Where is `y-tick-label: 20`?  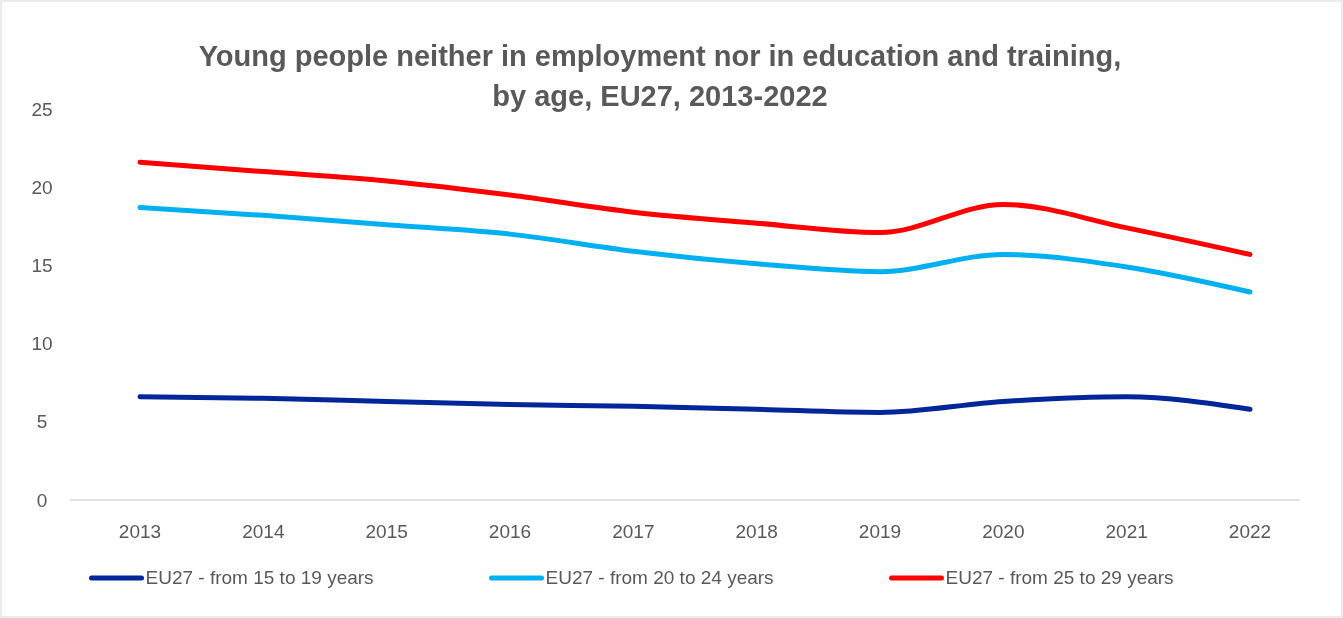 y-tick-label: 20 is located at coordinates (42, 187).